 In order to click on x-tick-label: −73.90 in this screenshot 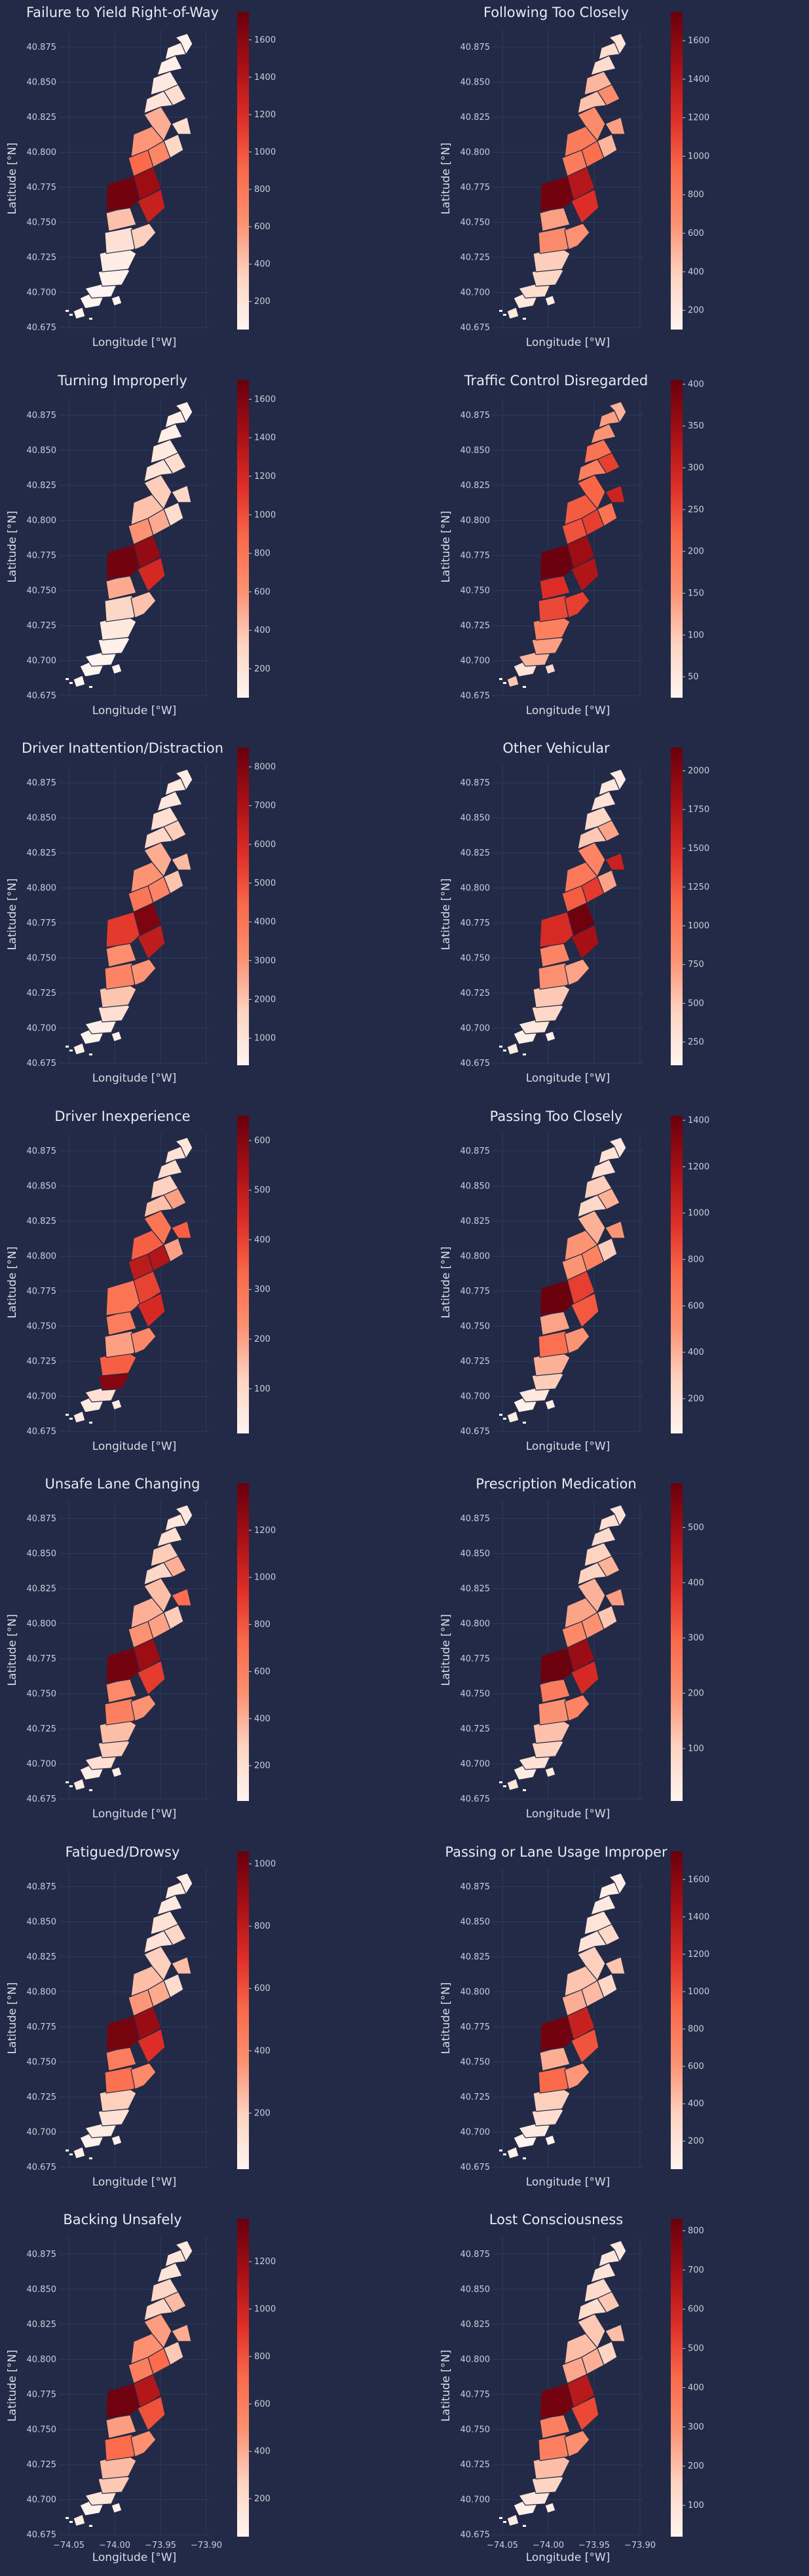, I will do `click(206, 2545)`.